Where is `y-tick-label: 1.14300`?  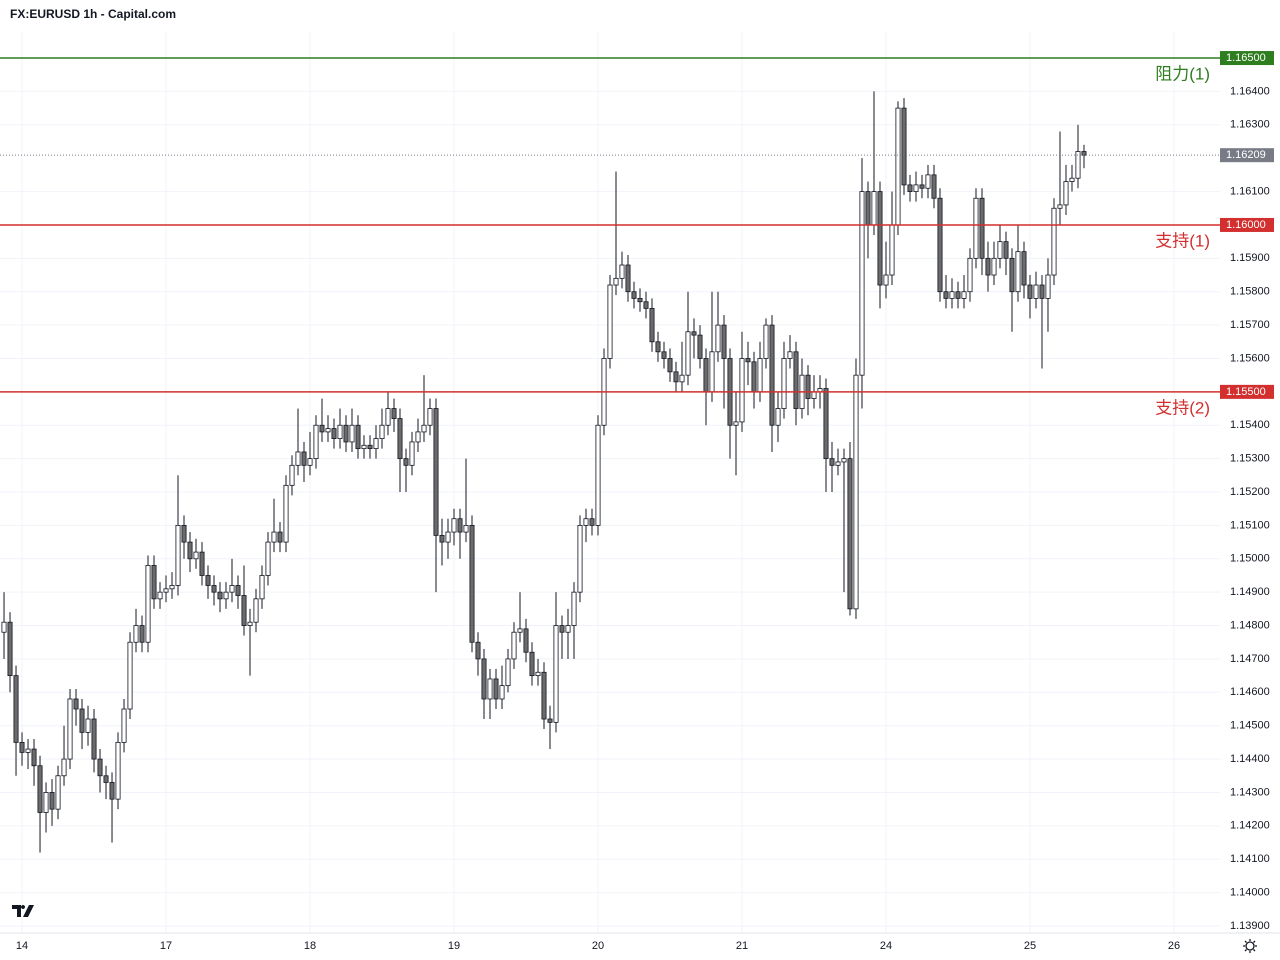 y-tick-label: 1.14300 is located at coordinates (1250, 792).